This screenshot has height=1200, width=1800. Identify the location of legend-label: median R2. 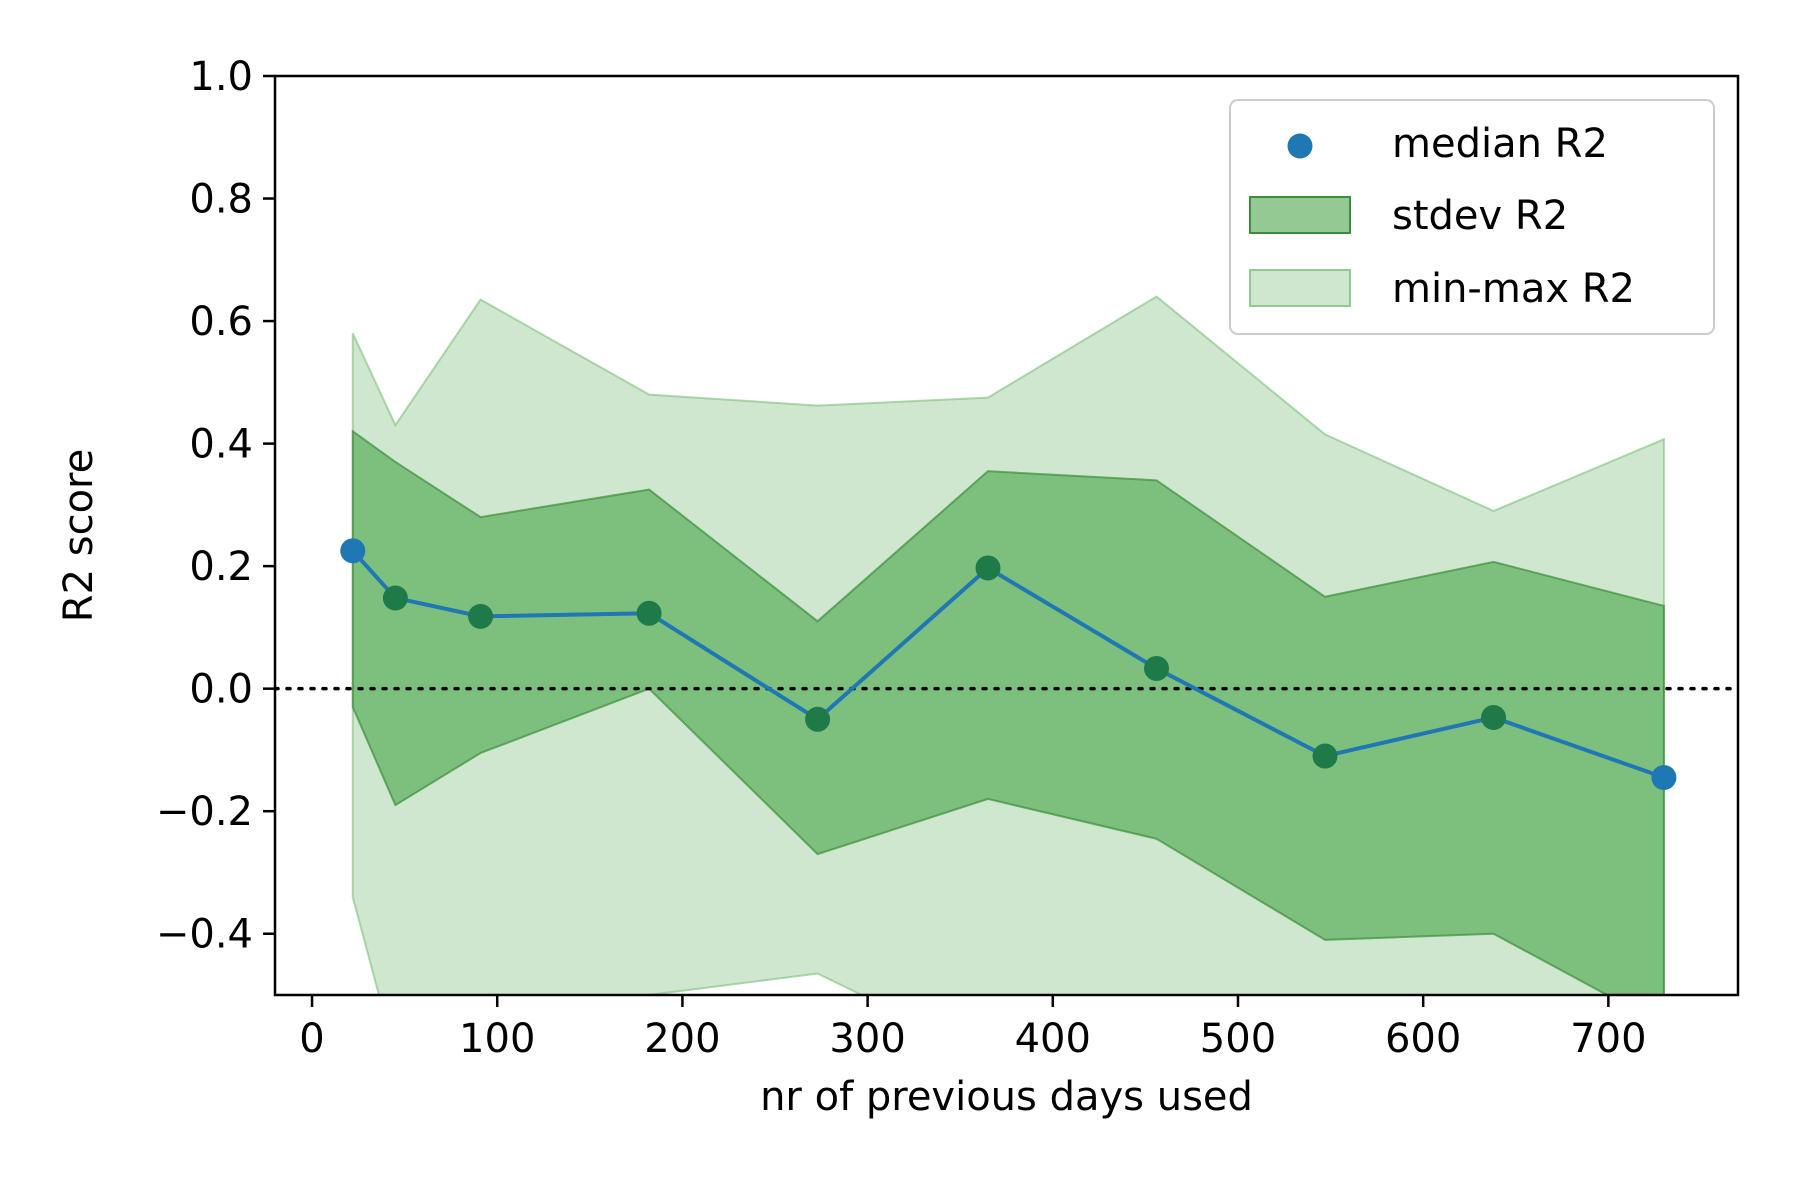
(1500, 144).